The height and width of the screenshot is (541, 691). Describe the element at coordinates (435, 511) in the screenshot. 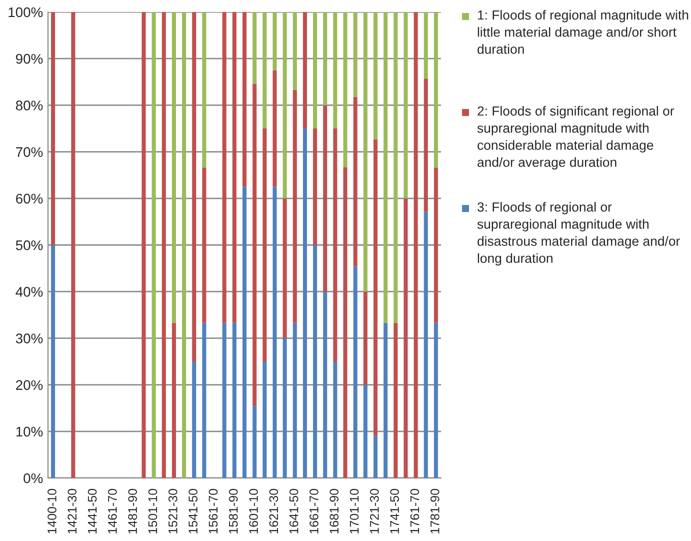

I see `x-tick-label: 1781-90` at that location.